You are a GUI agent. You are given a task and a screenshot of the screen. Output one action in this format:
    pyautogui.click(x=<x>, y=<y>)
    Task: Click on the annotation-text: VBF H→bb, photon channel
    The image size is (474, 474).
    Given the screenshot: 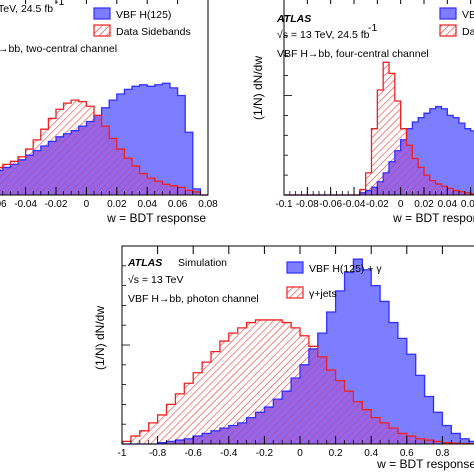 What is the action you would take?
    pyautogui.click(x=193, y=299)
    